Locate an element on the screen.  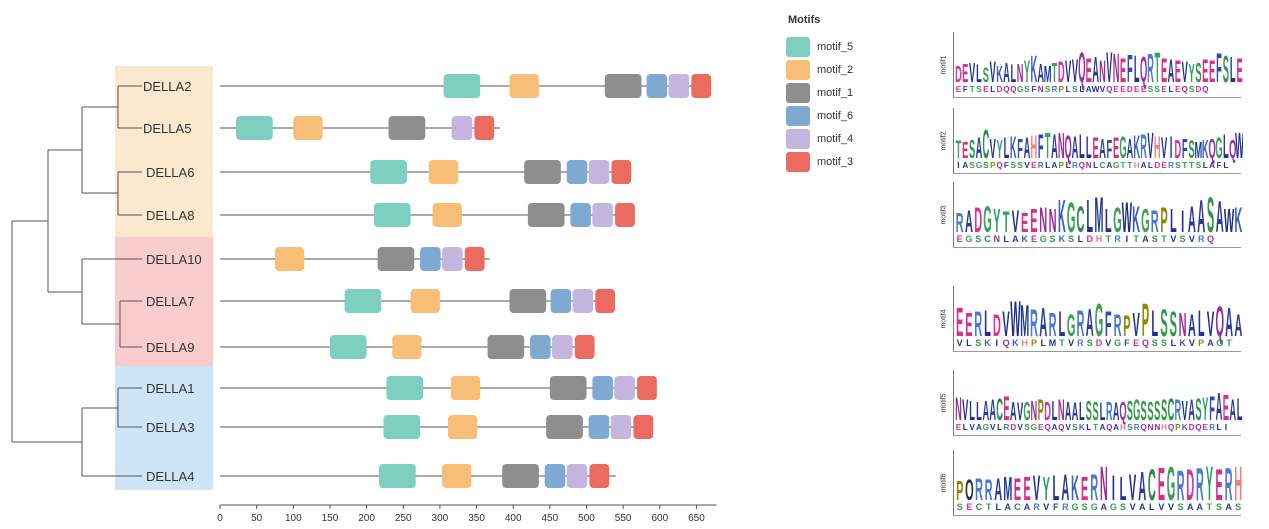
x-axis: 0 50 100 150 200 250 300 350 400 450 500 550 600 650 is located at coordinates (467, 514).